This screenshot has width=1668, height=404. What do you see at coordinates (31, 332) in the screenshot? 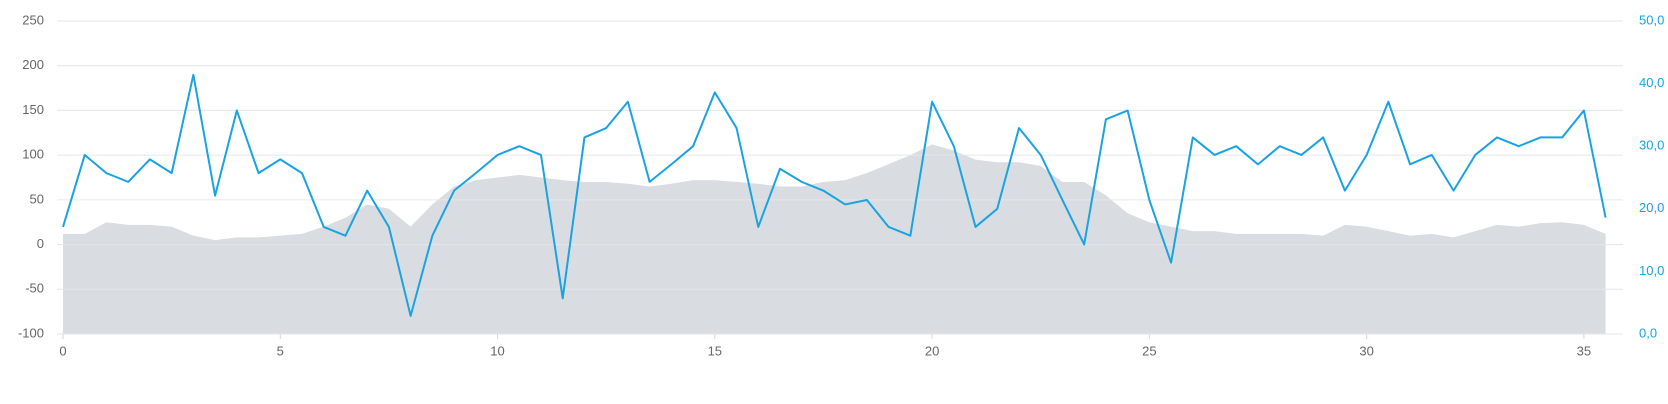
I see `y-tick-label: -100` at bounding box center [31, 332].